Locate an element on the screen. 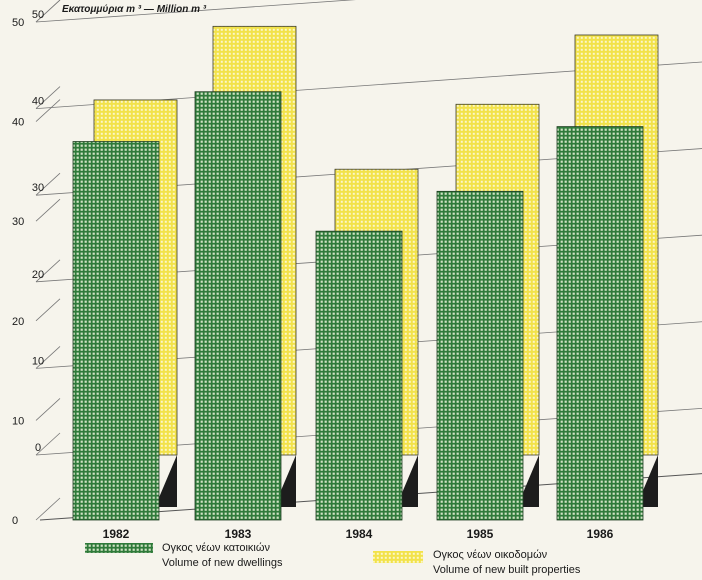  category-label: 1986 is located at coordinates (600, 534).